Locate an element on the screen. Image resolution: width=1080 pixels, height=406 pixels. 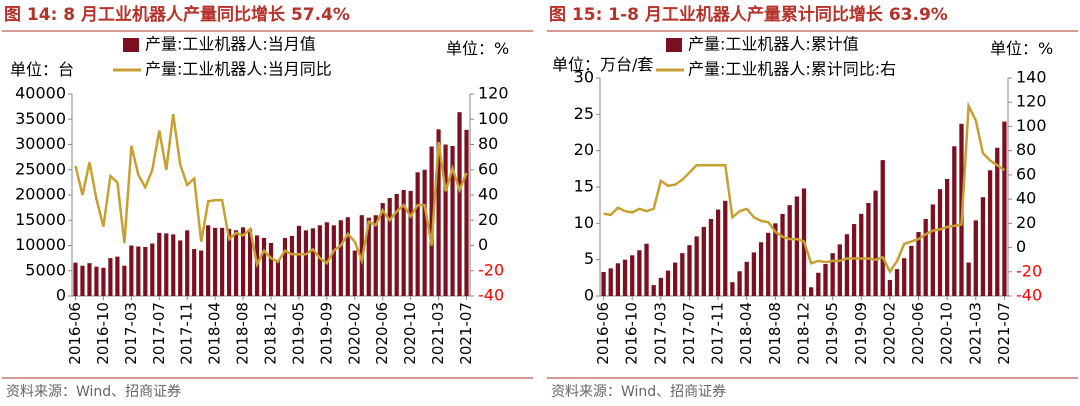
y-tick-label: 25 is located at coordinates (584, 113).